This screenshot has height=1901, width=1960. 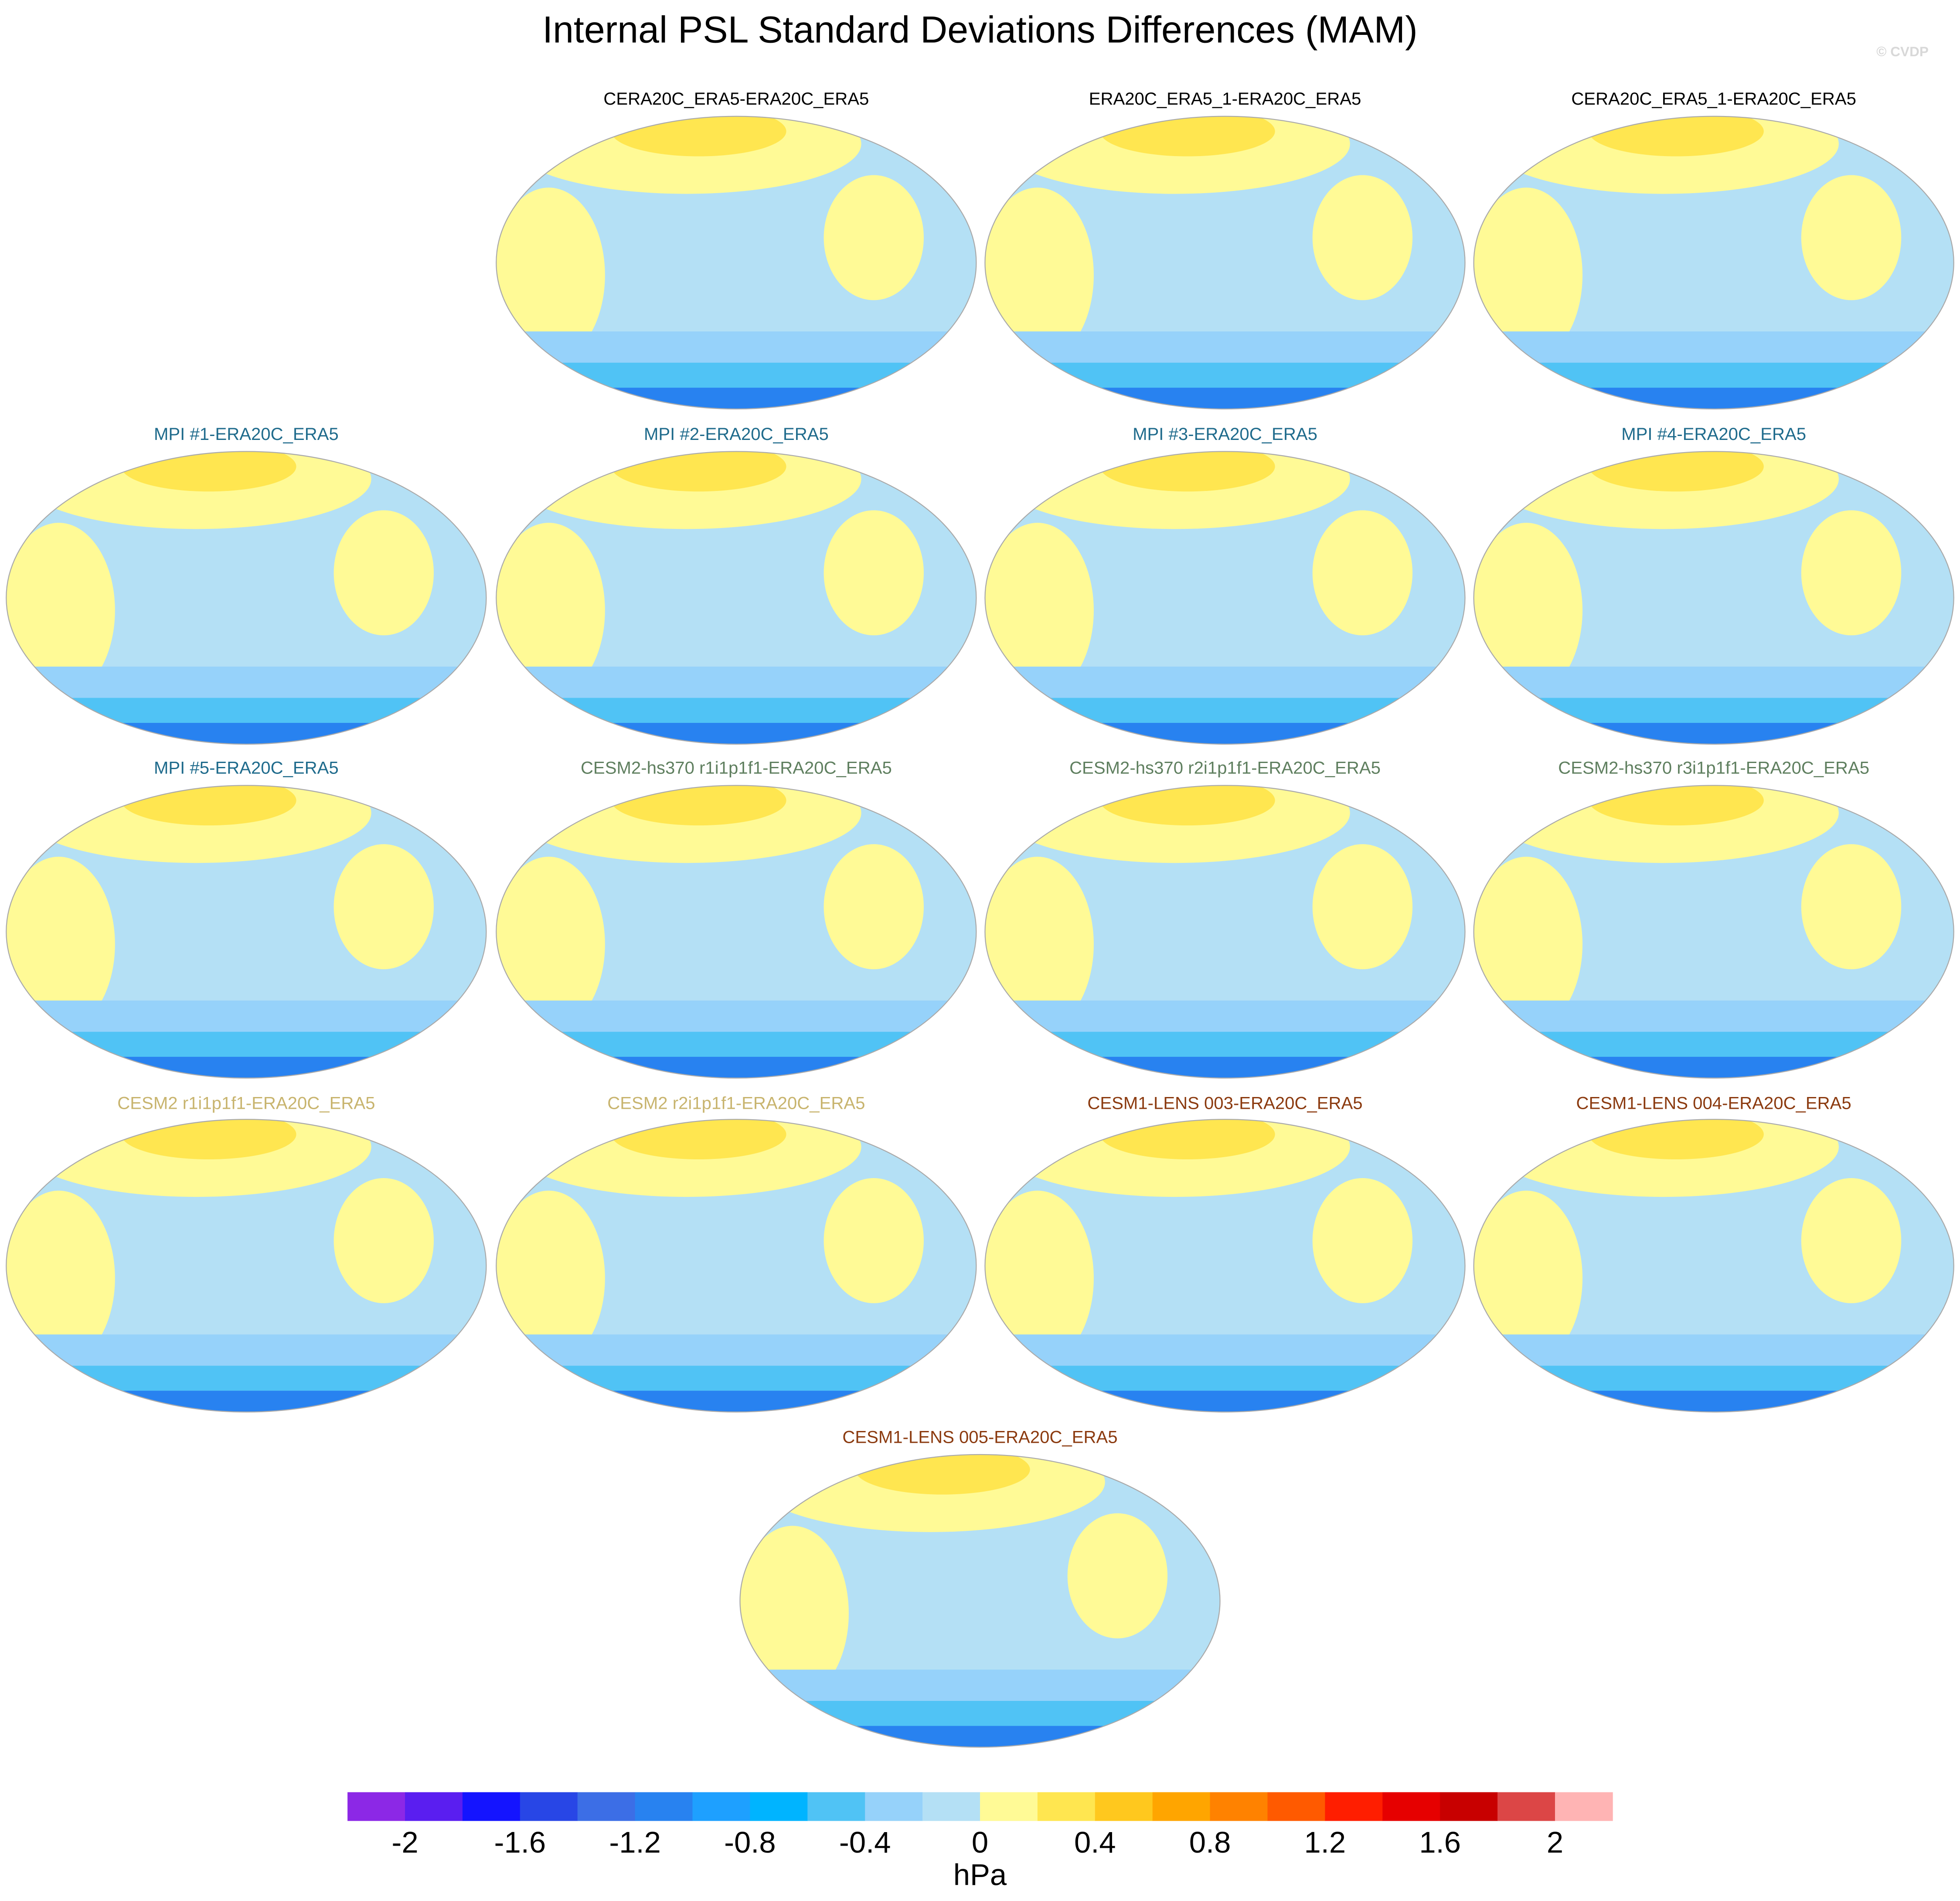 What do you see at coordinates (1713, 1253) in the screenshot?
I see `map-panel: CESM1-LENS 004-ERA20C_ERA5` at bounding box center [1713, 1253].